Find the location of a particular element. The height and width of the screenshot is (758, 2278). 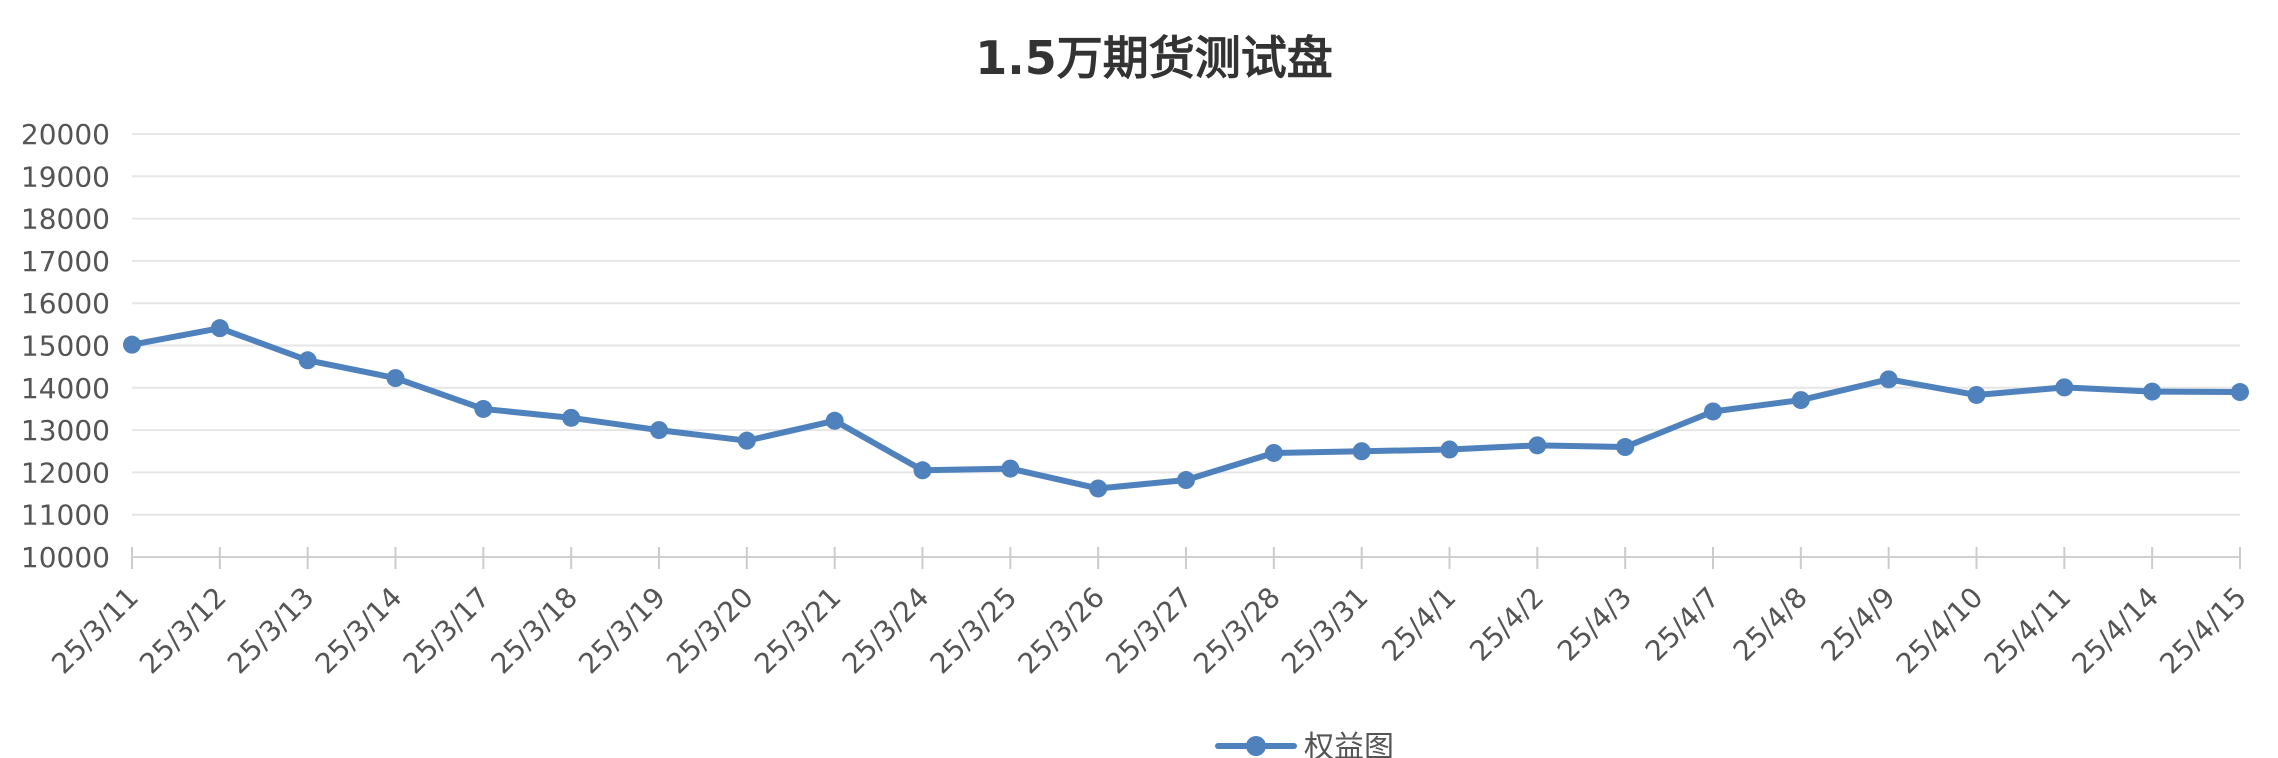

x-tick-label: 25/3/14 is located at coordinates (359, 631).